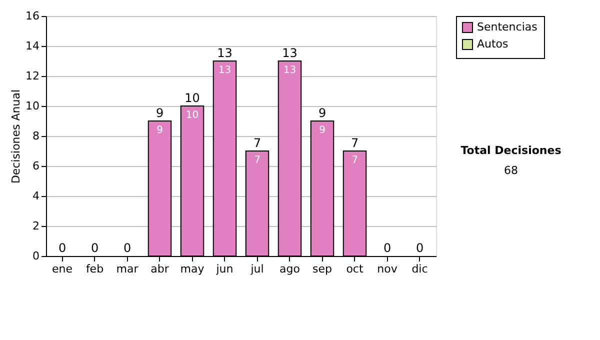  What do you see at coordinates (36, 226) in the screenshot?
I see `y-tick-label: 2` at bounding box center [36, 226].